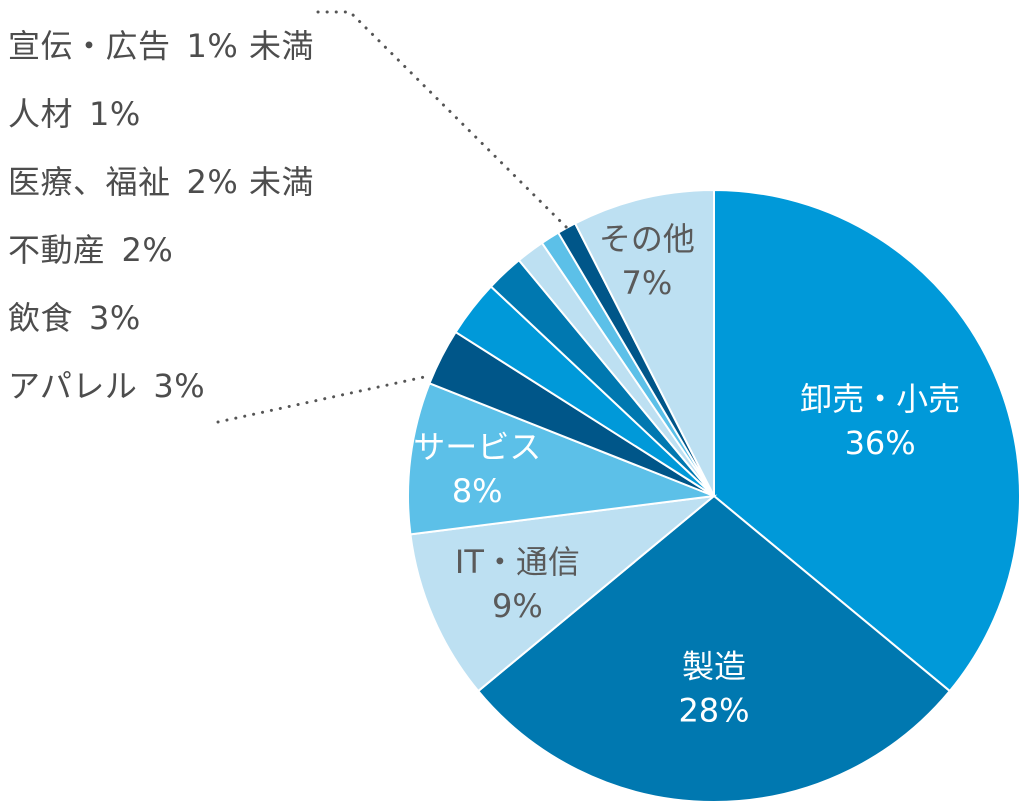 This screenshot has height=812, width=1028. What do you see at coordinates (477, 447) in the screenshot?
I see `slice-category: サービス` at bounding box center [477, 447].